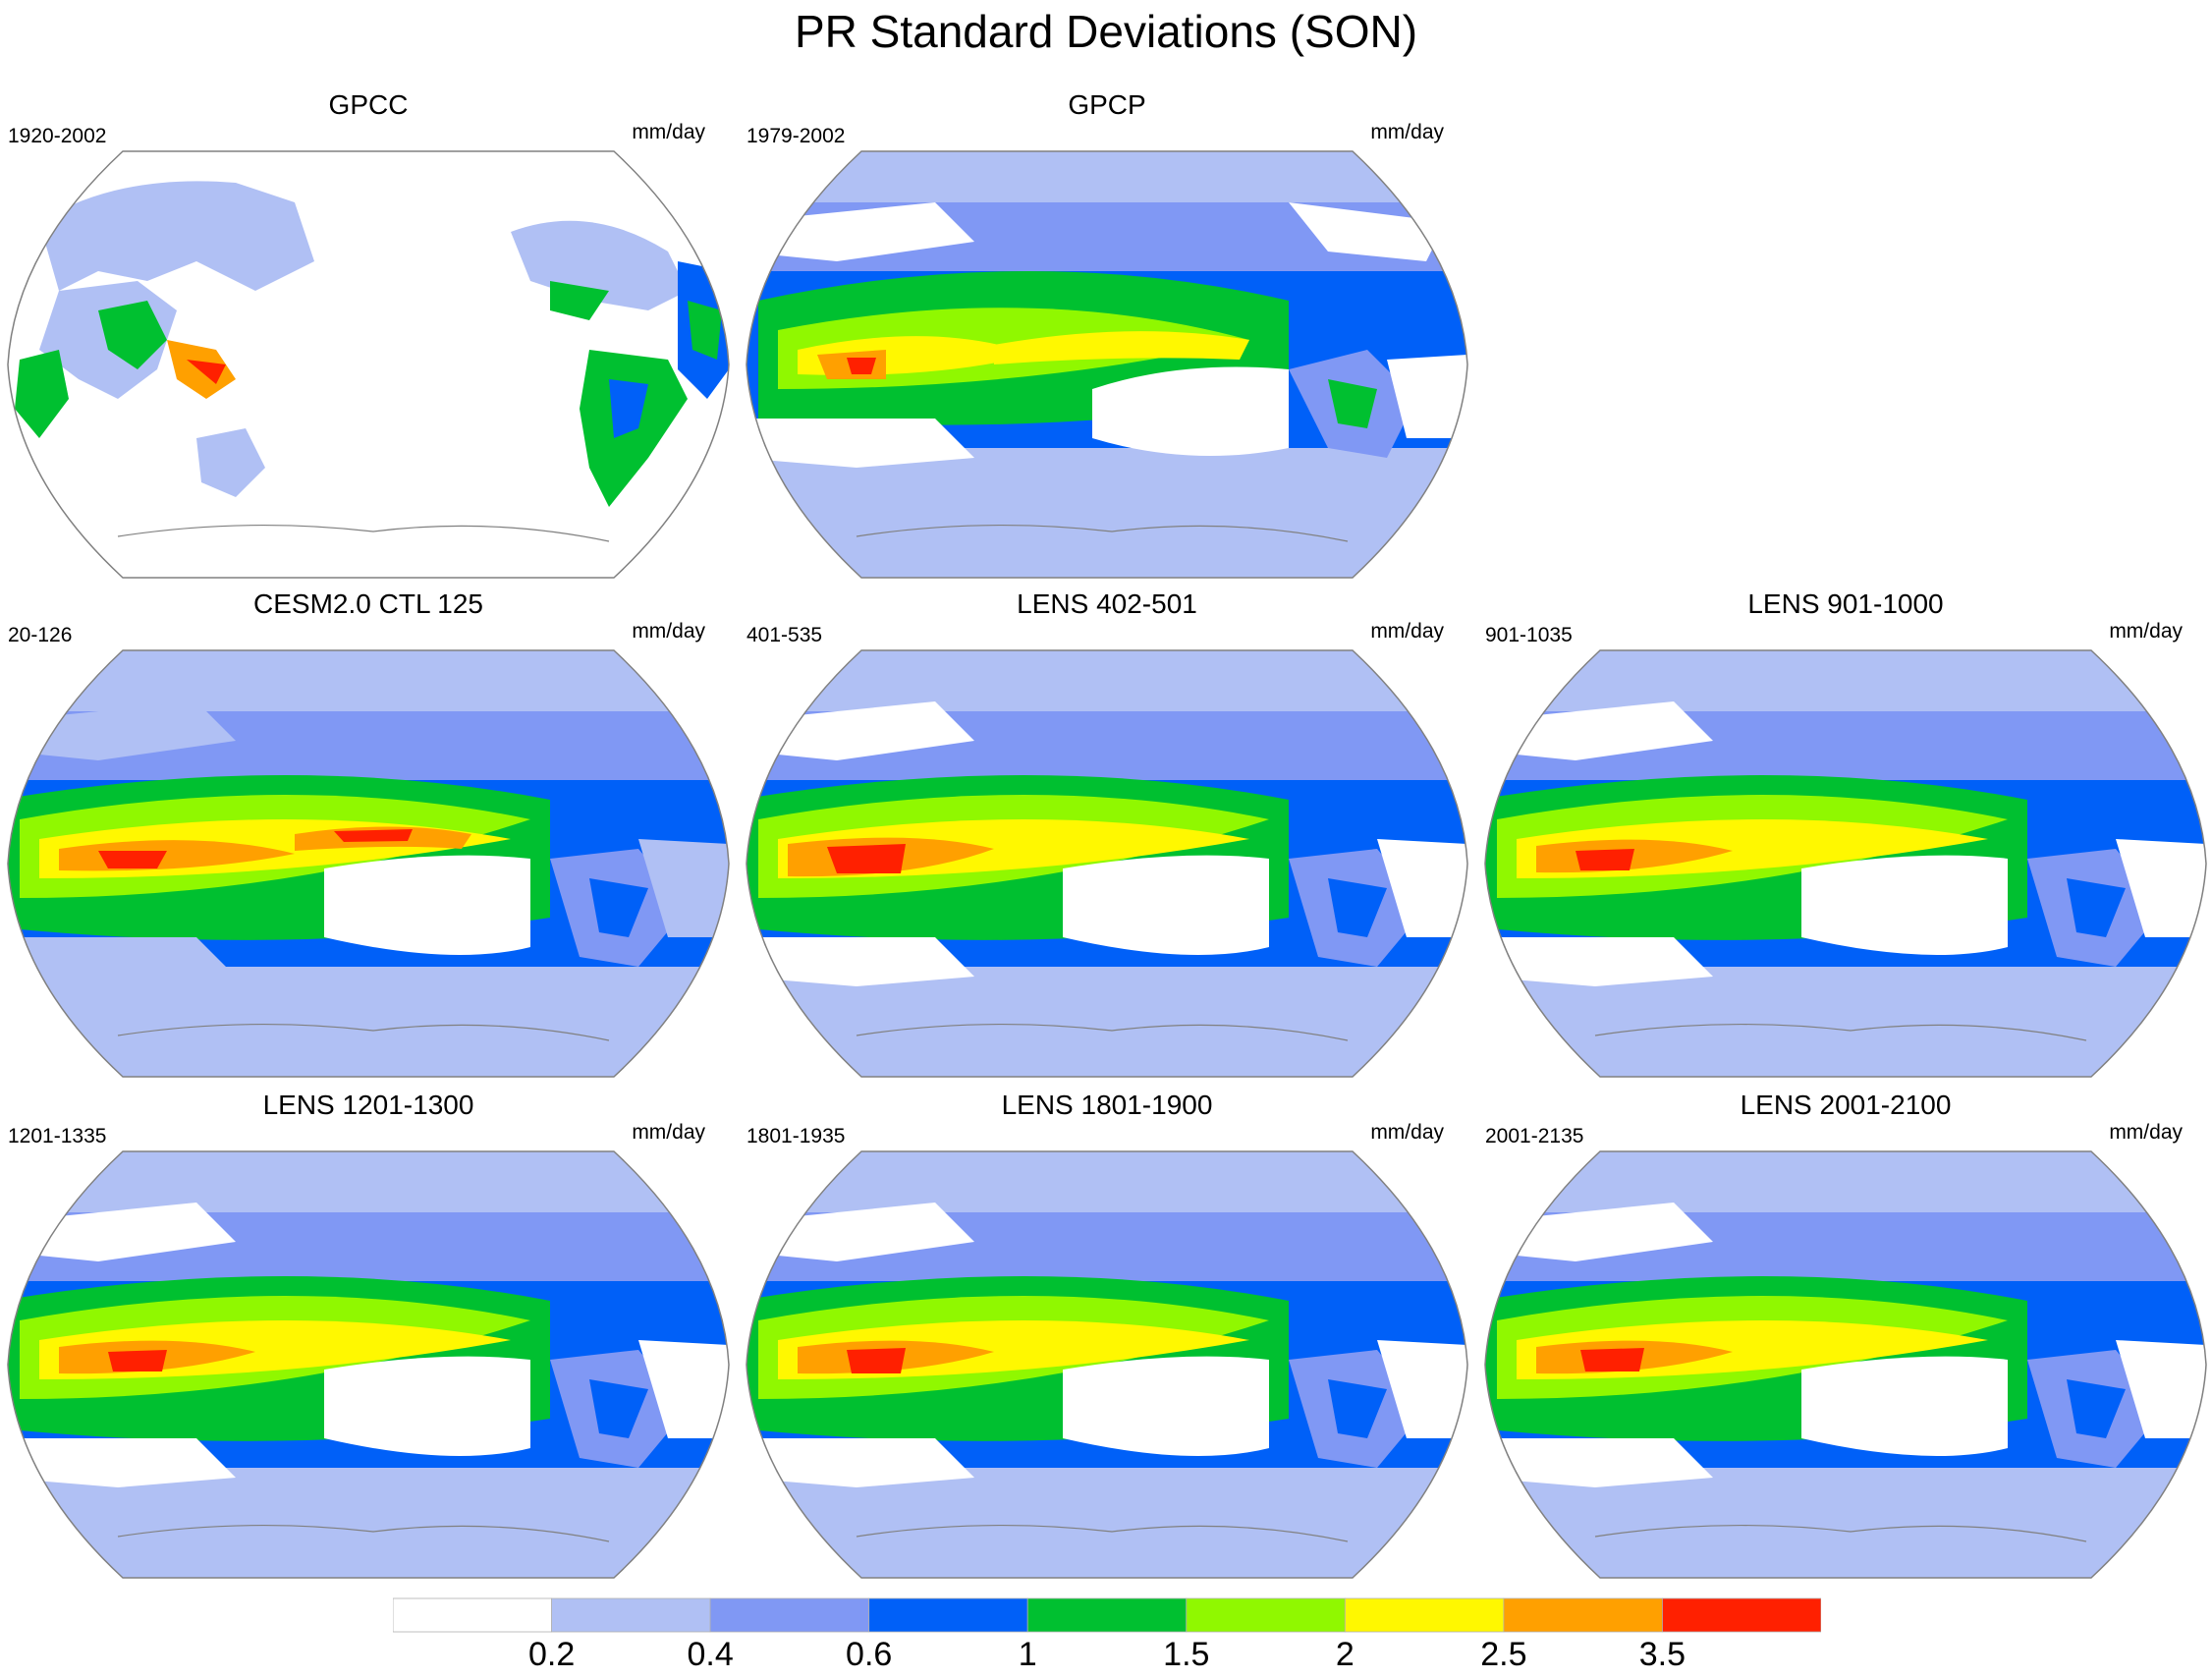  I want to click on colorbar-tick-label: 0.6, so click(869, 1654).